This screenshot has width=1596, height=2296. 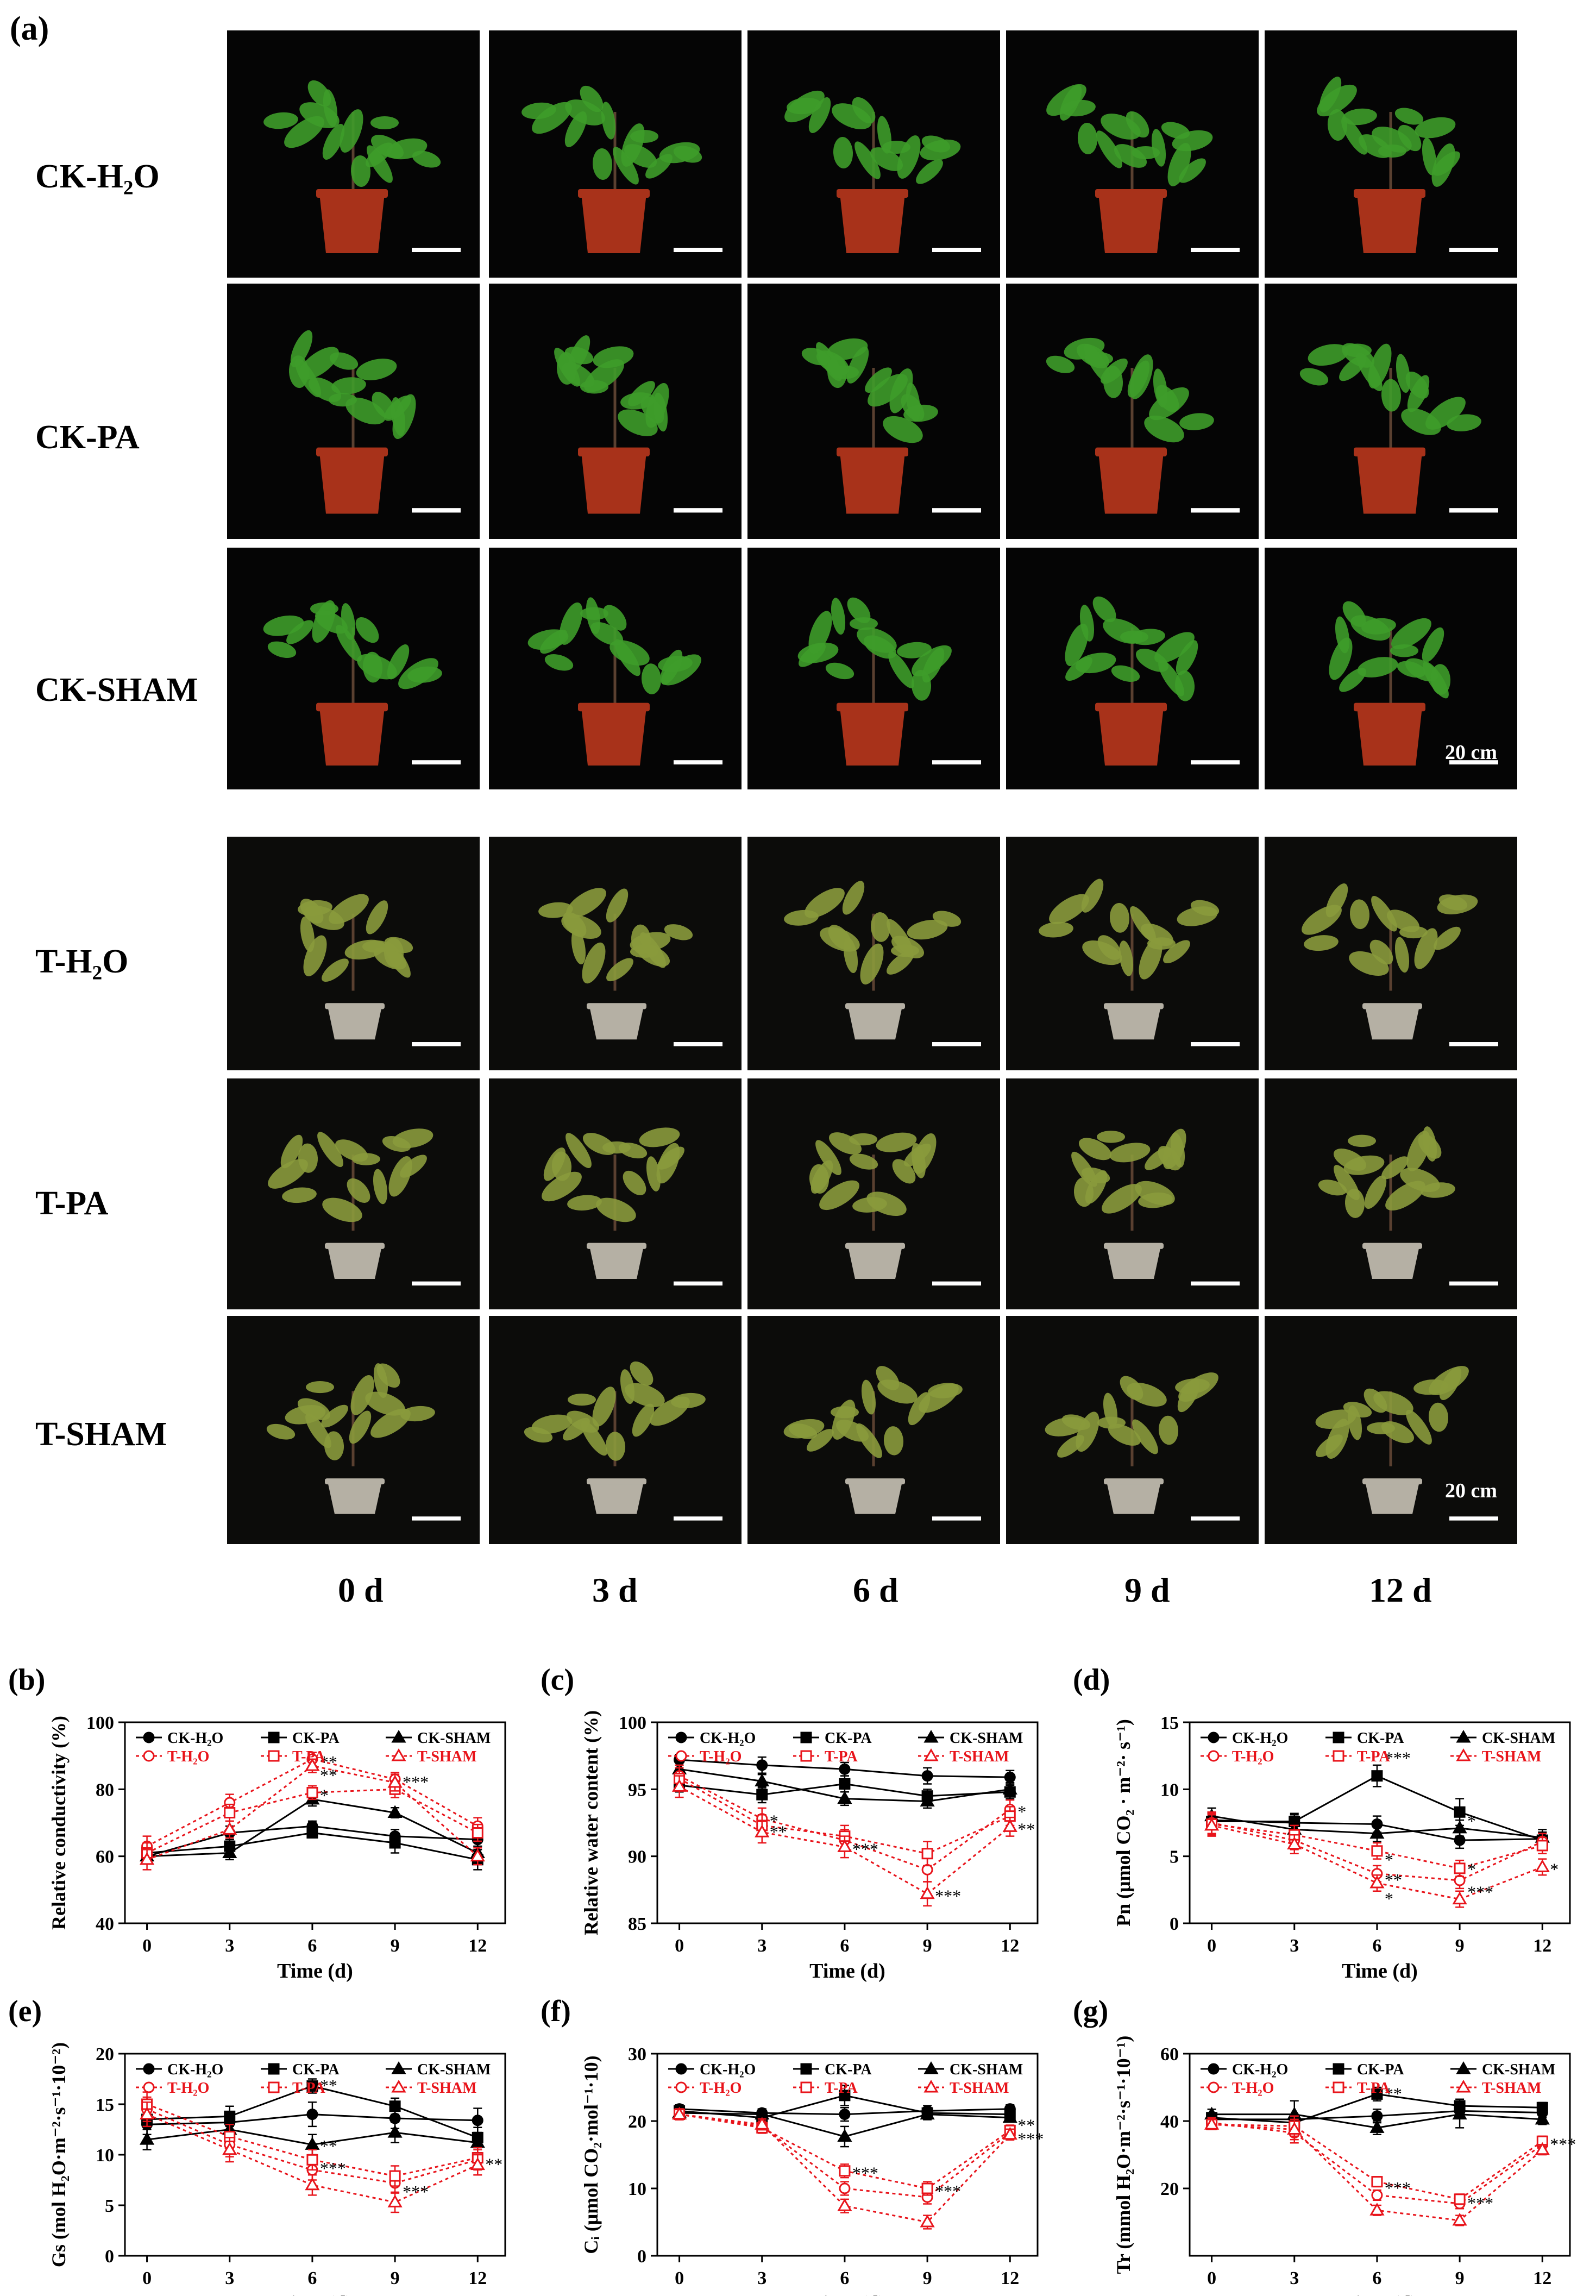 What do you see at coordinates (1518, 2069) in the screenshot?
I see `legend-label: CK-SHAM` at bounding box center [1518, 2069].